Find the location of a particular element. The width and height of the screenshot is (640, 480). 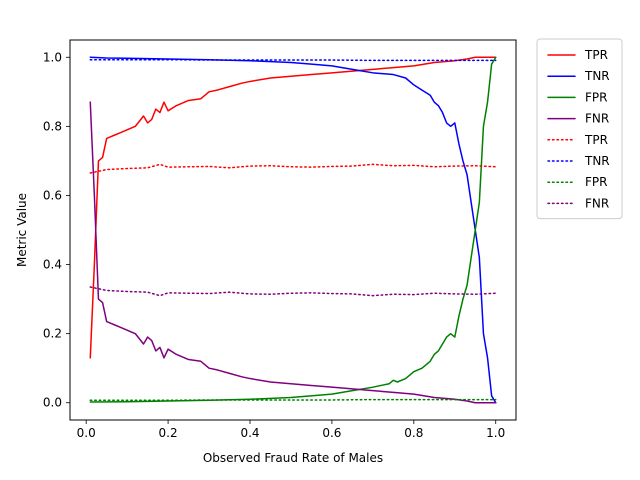

legend-label-fnr-dotted: FNR is located at coordinates (597, 203).